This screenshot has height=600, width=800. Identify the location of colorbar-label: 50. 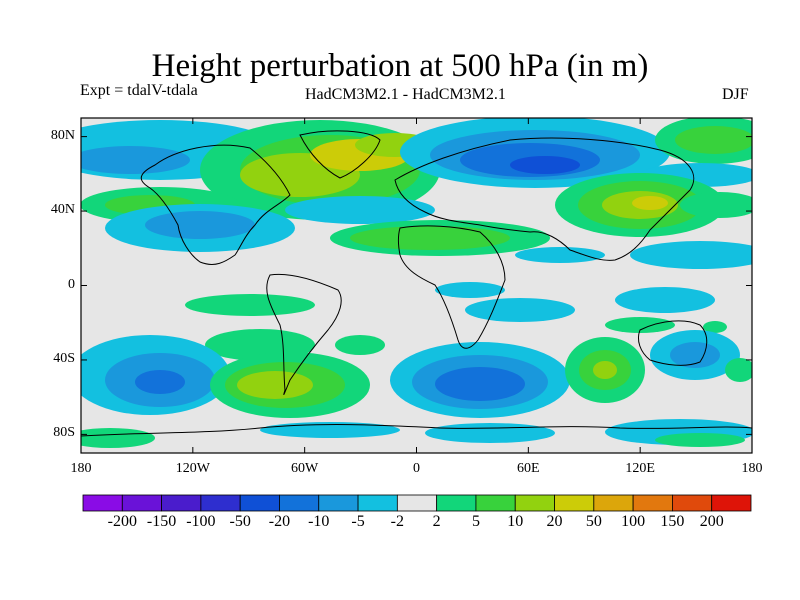
(593, 521).